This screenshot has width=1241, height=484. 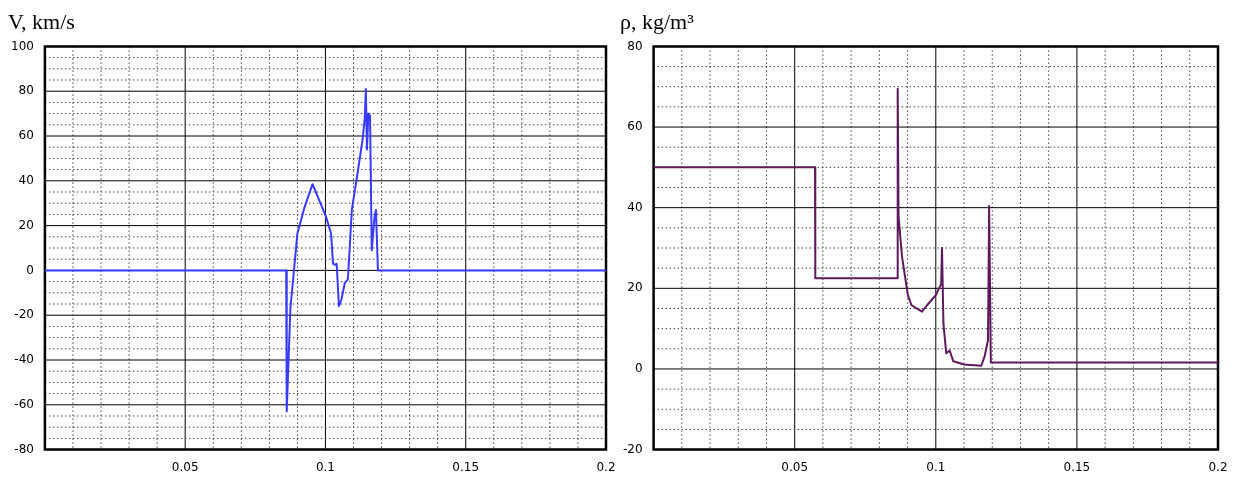 What do you see at coordinates (22, 45) in the screenshot?
I see `y-tick-label: 100` at bounding box center [22, 45].